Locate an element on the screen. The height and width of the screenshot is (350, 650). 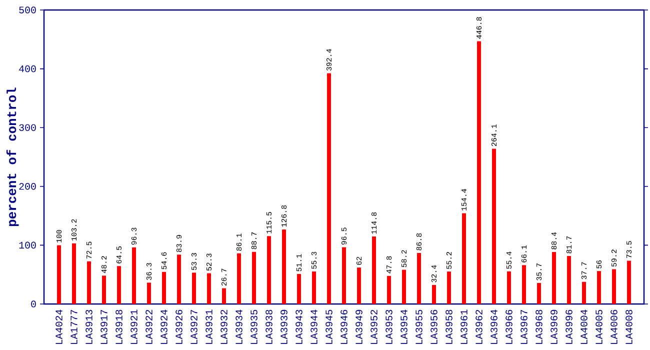
x-tick-label: LA3968 is located at coordinates (539, 327).